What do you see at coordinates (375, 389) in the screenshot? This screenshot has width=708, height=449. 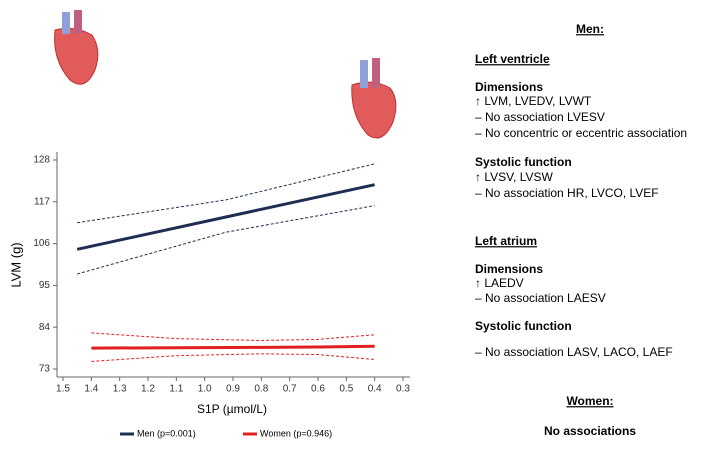 I see `x-tick-label: 0.4` at bounding box center [375, 389].